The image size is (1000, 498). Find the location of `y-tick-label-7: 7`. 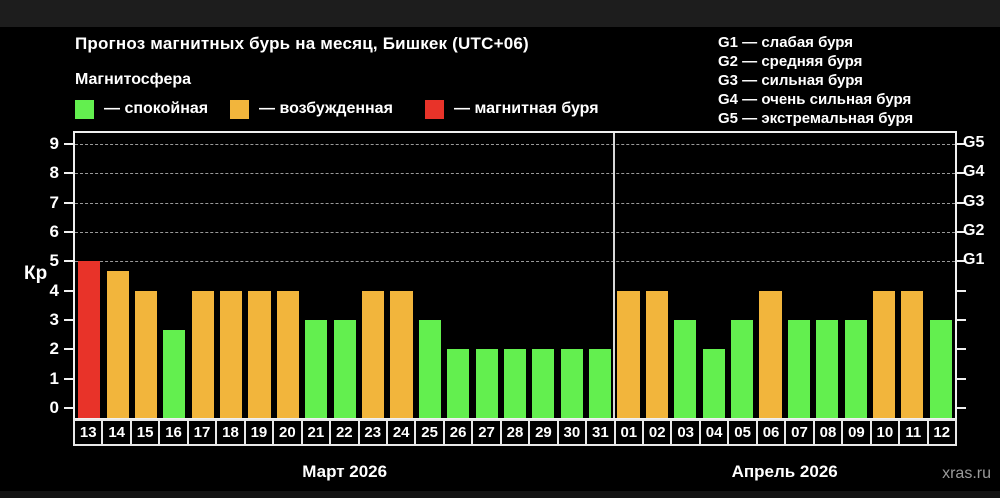

y-tick-label-7: 7 is located at coordinates (54, 202).